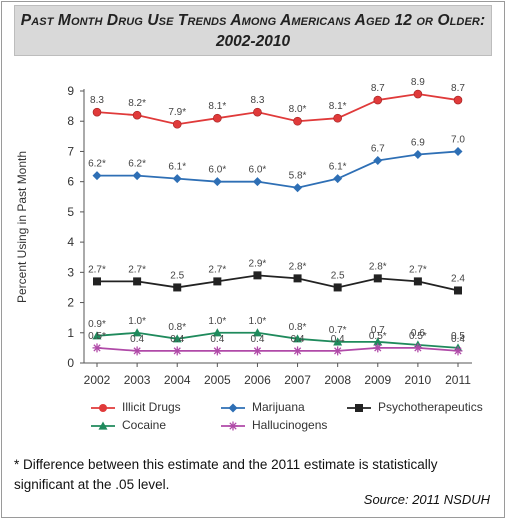 This screenshot has width=508, height=521. What do you see at coordinates (233, 426) in the screenshot?
I see `legend-swatch-hallucinogens` at bounding box center [233, 426].